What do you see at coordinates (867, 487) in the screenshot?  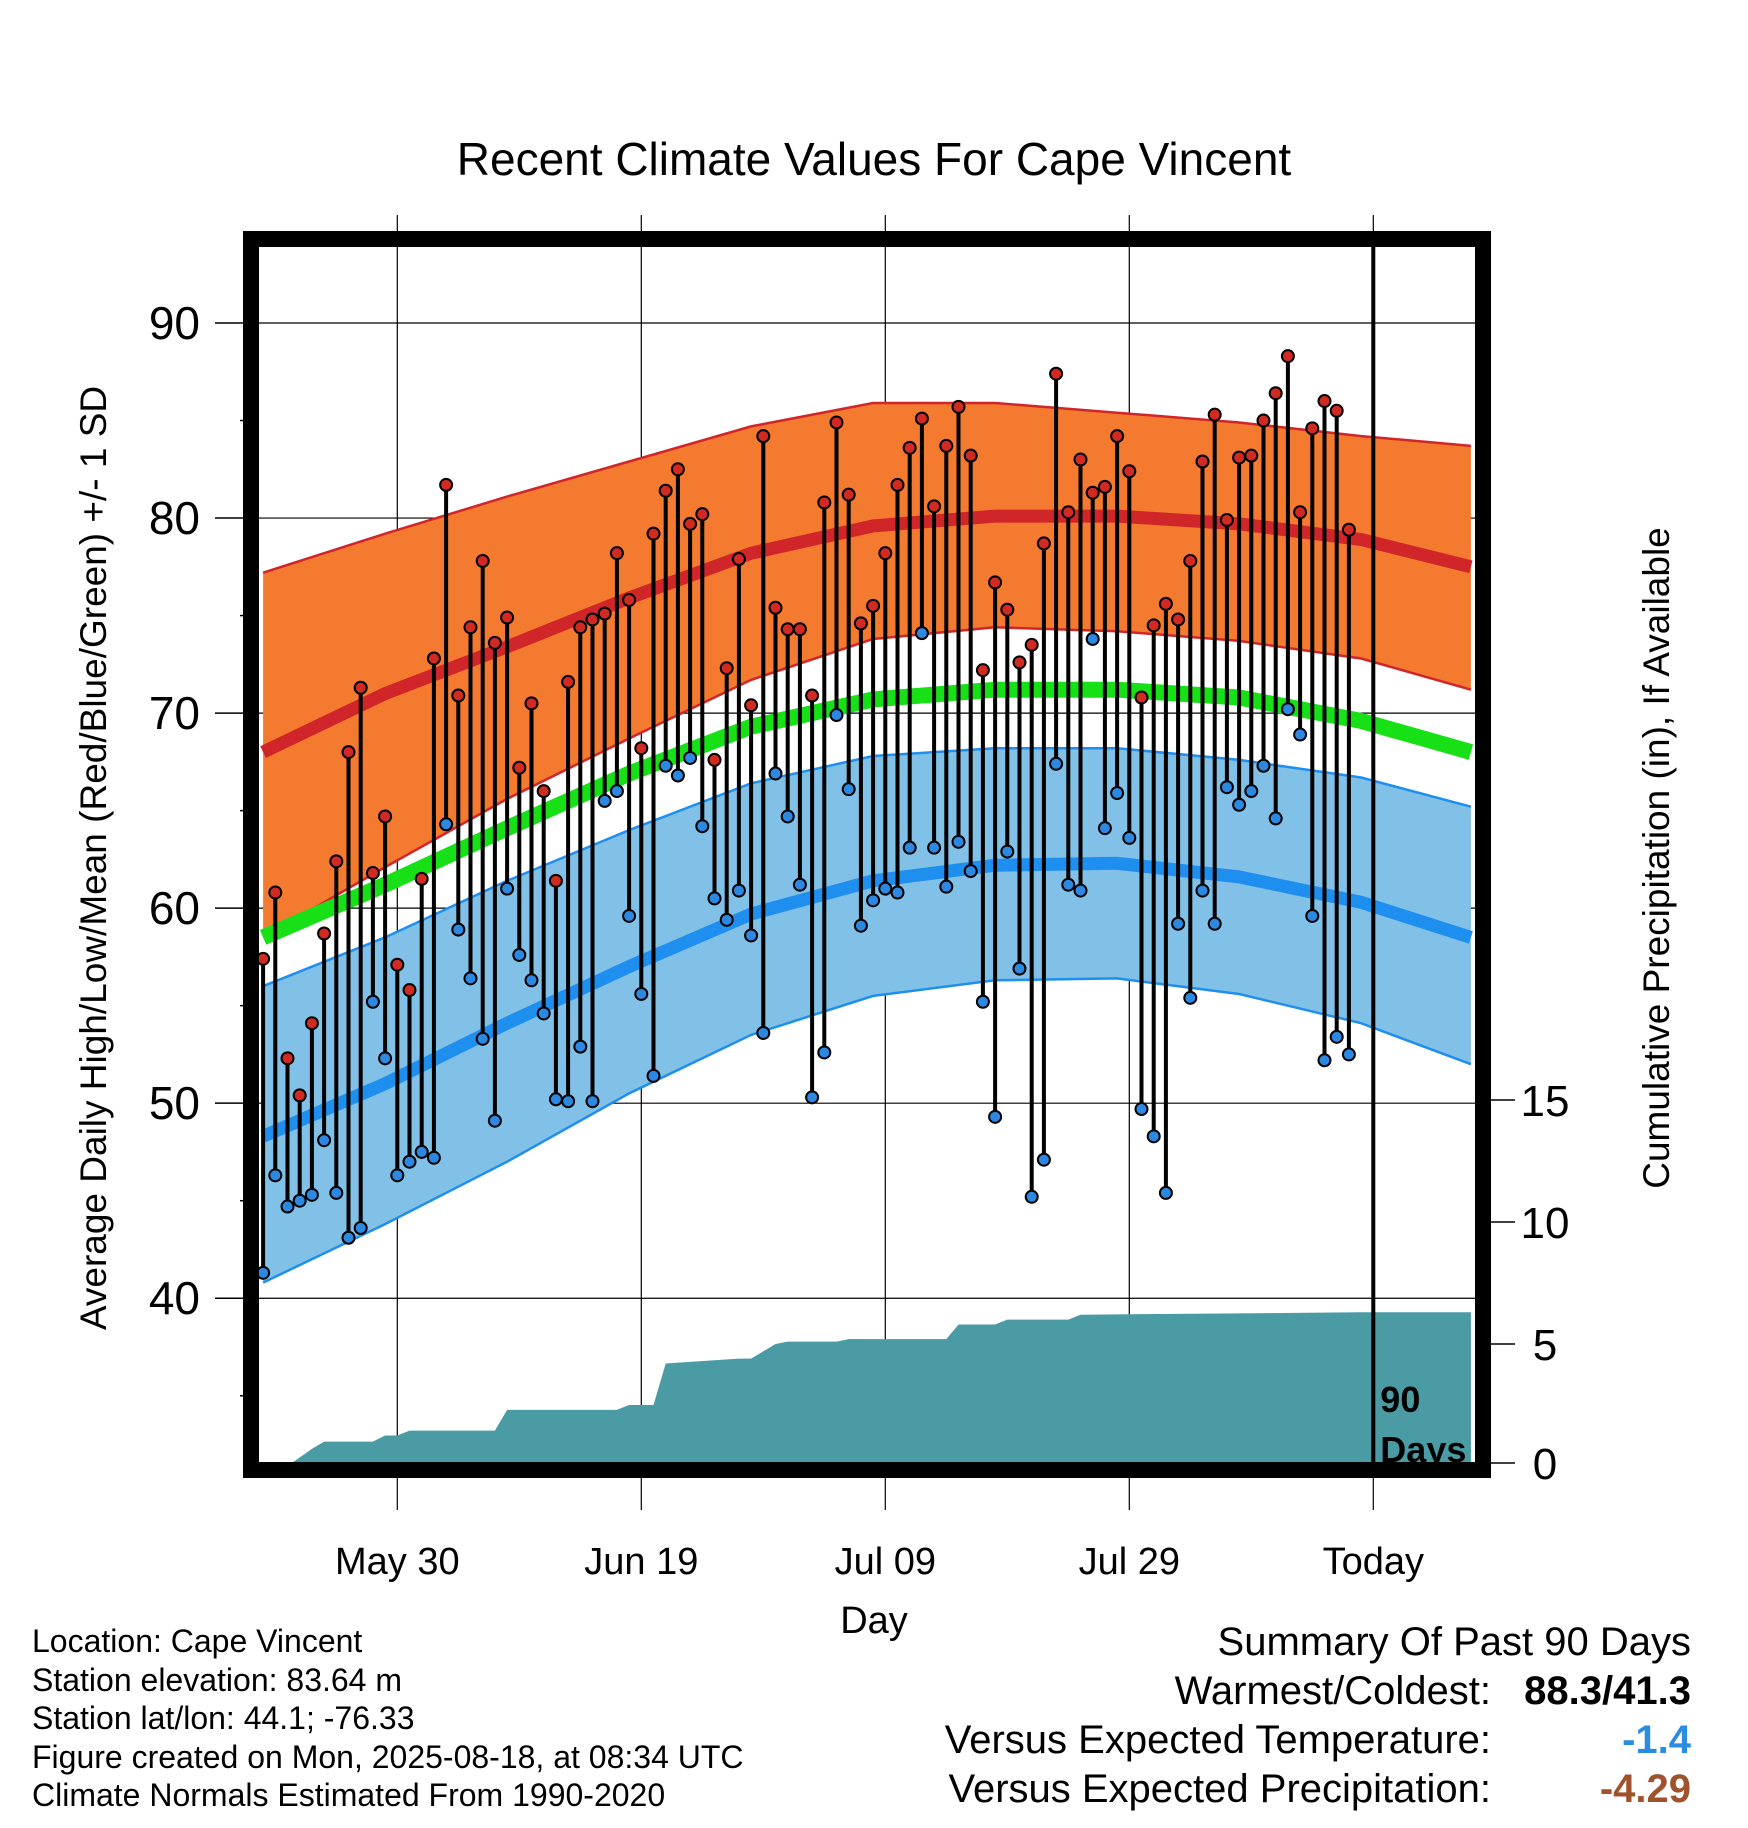 I see `high-band-upper-edge` at bounding box center [867, 487].